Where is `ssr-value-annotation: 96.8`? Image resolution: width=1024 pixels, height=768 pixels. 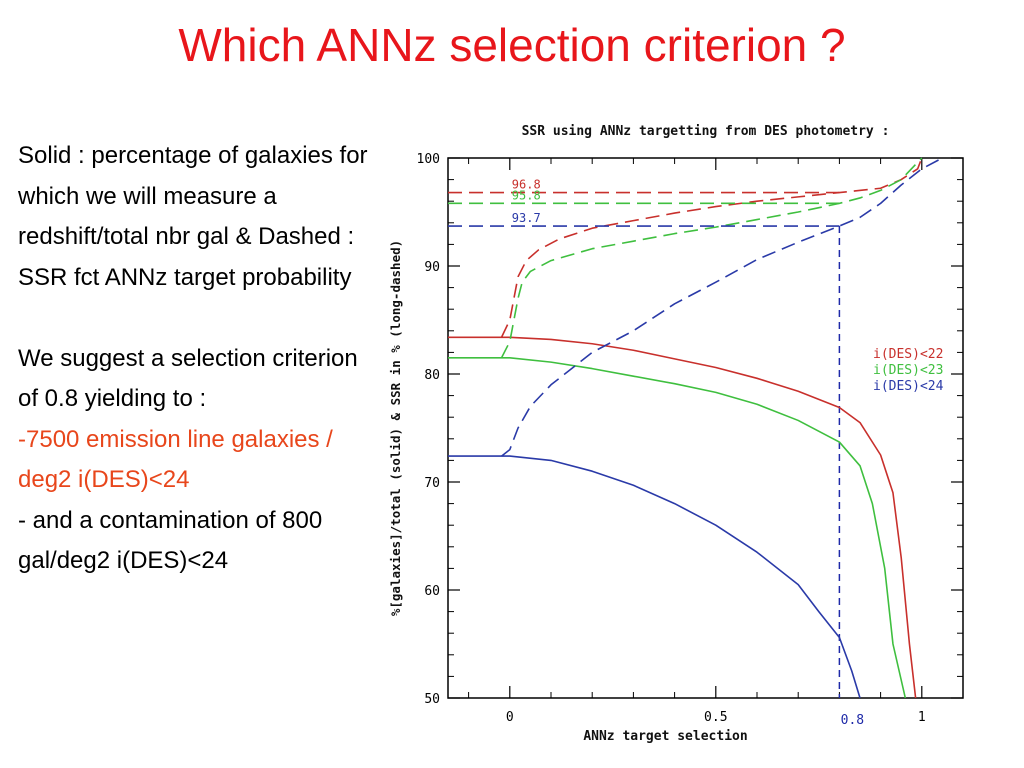
ssr-value-annotation: 96.8 is located at coordinates (526, 185).